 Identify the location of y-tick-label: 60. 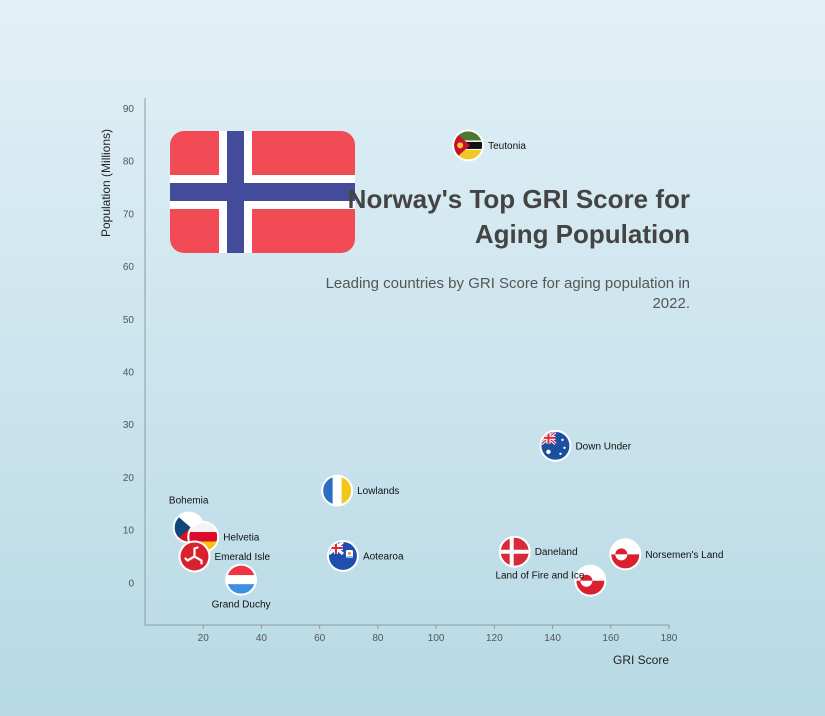
(129, 267).